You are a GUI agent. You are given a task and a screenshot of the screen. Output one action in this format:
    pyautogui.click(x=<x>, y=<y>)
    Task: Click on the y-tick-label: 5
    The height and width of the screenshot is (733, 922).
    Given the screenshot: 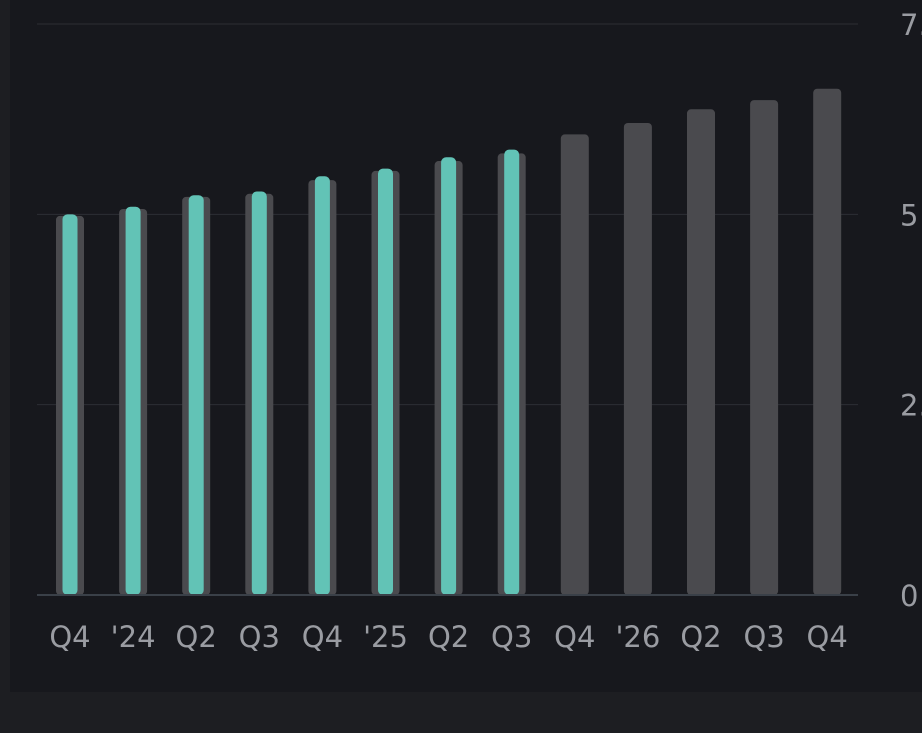 What is the action you would take?
    pyautogui.click(x=909, y=215)
    